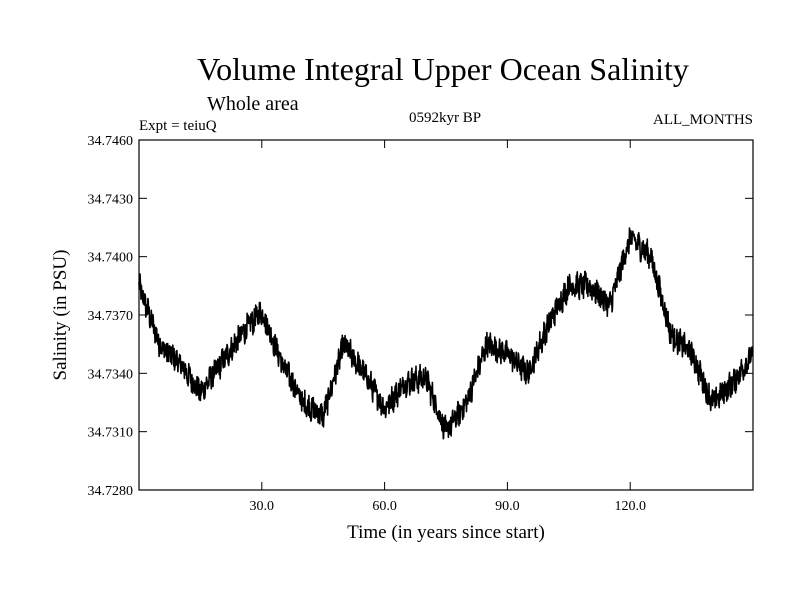  Describe the element at coordinates (446, 532) in the screenshot. I see `x-axis-label: Time (in years since start)` at that location.